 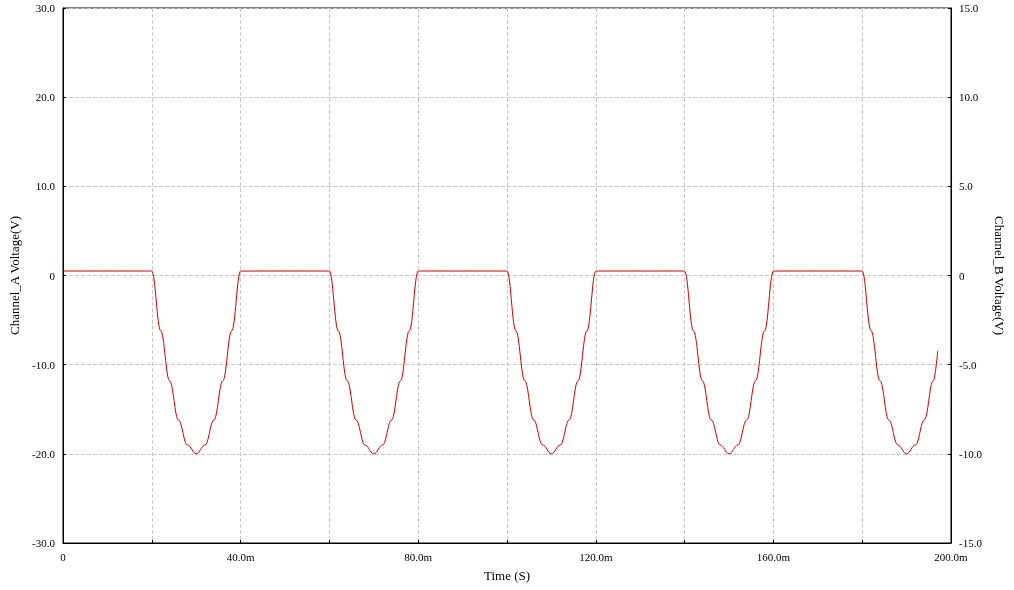 What do you see at coordinates (966, 186) in the screenshot?
I see `y2-tick-label: 5.0` at bounding box center [966, 186].